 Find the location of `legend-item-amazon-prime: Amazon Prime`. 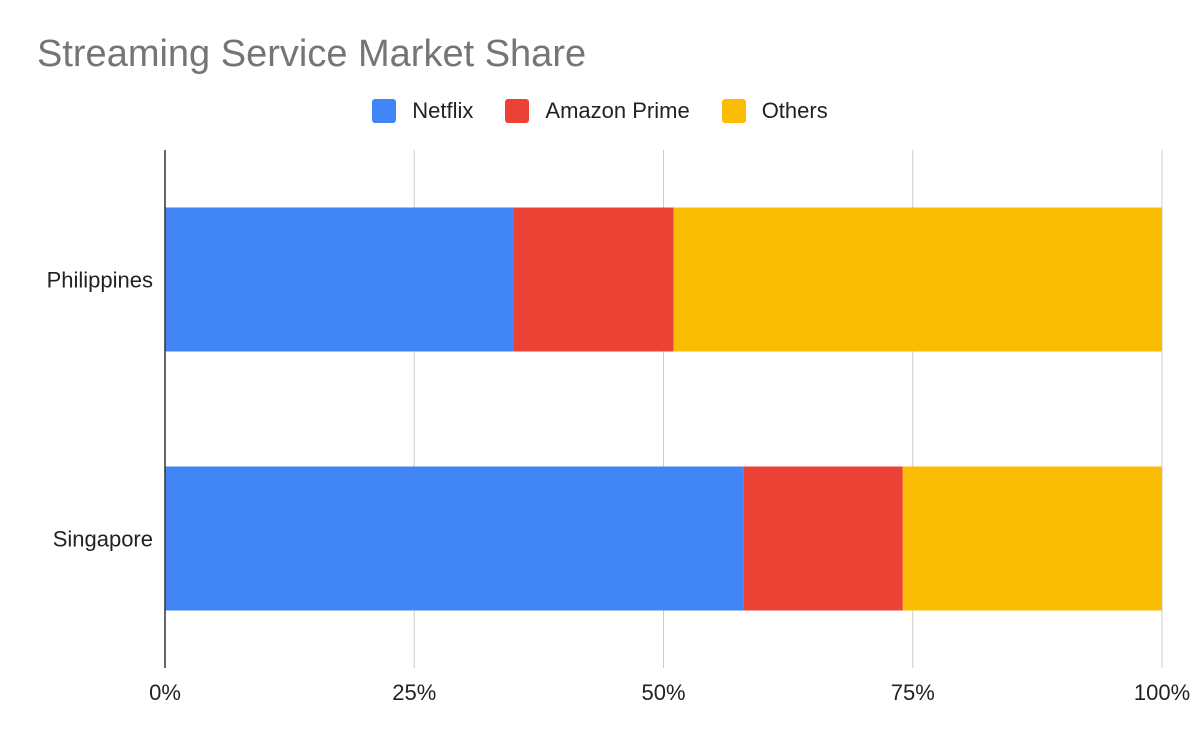

legend-item-amazon-prime: Amazon Prime is located at coordinates (597, 111).